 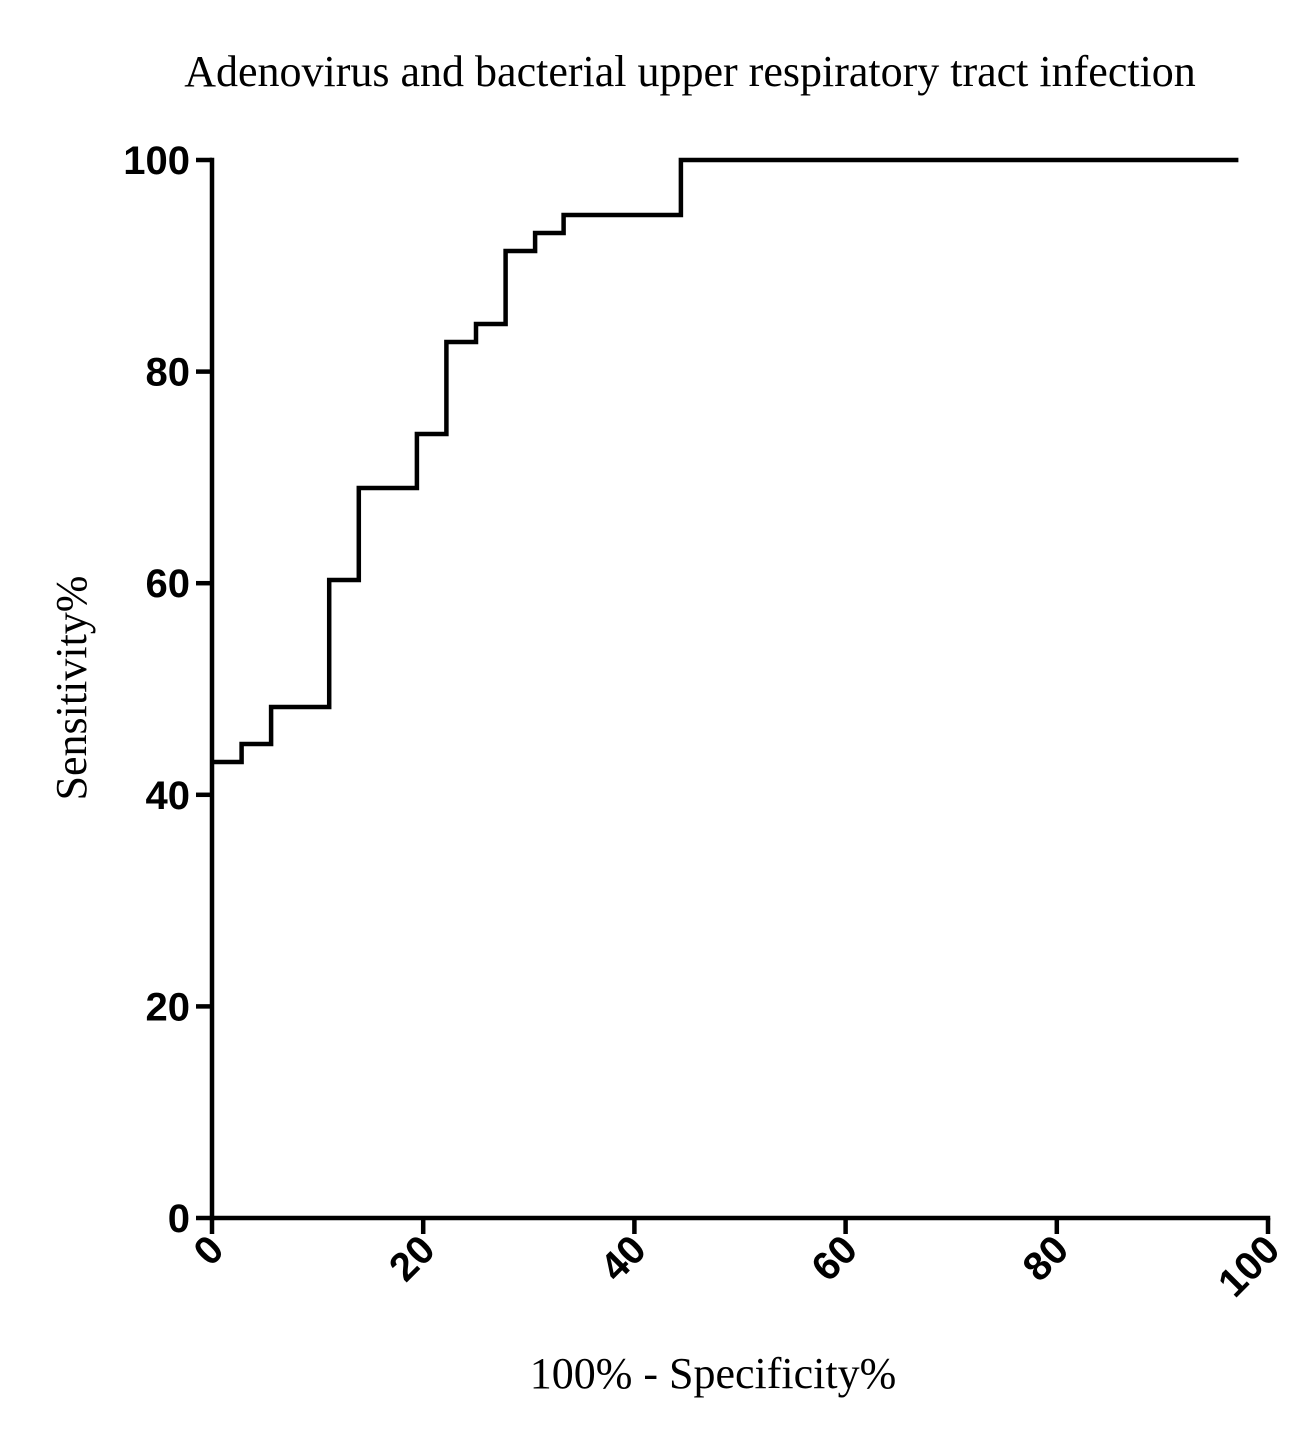 I want to click on x-tick-label: 40, so click(x=623, y=1258).